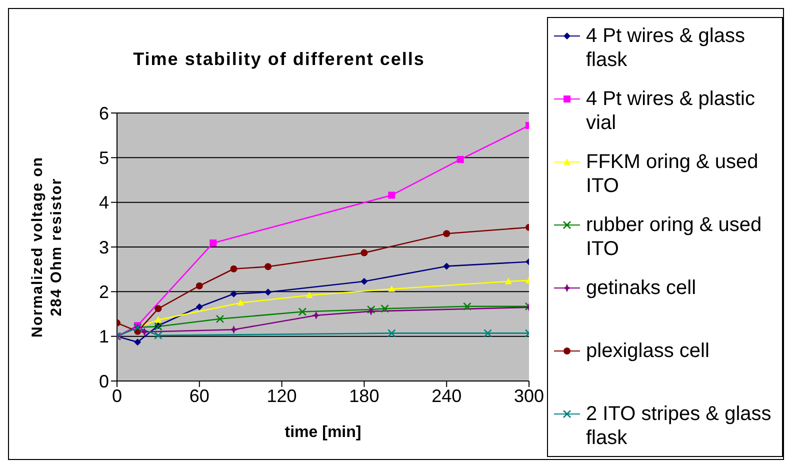 This screenshot has width=792, height=468. What do you see at coordinates (103, 247) in the screenshot?
I see `y-tick-label: 3` at bounding box center [103, 247].